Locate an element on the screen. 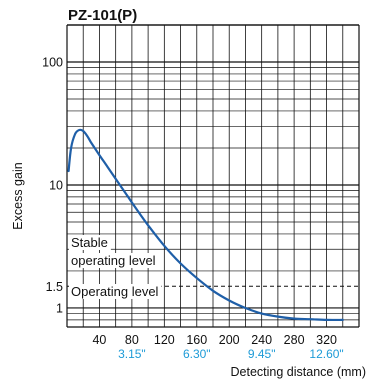 This screenshot has width=372, height=381. annotation-text: operating level is located at coordinates (113, 260).